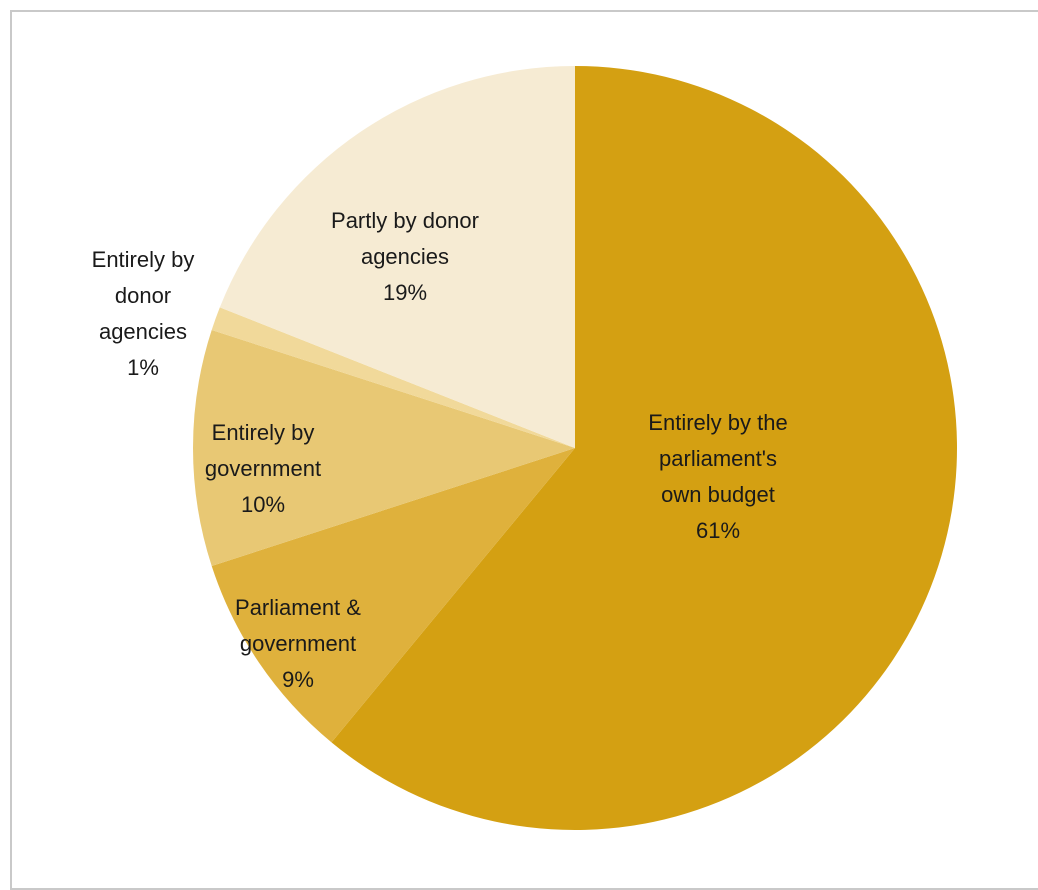  I want to click on slice-label-2: Entirely by government 10%, so click(263, 468).